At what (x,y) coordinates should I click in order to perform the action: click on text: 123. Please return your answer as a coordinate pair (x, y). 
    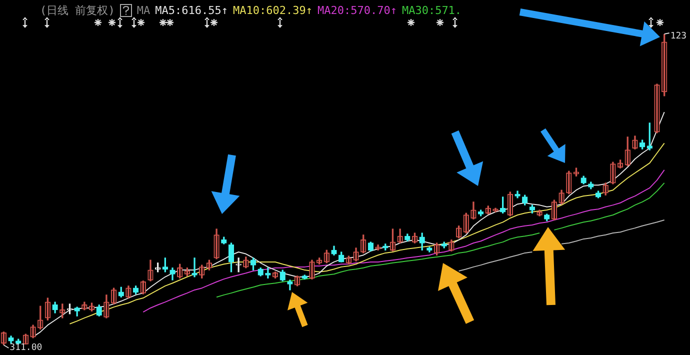
    Looking at the image, I should click on (678, 36).